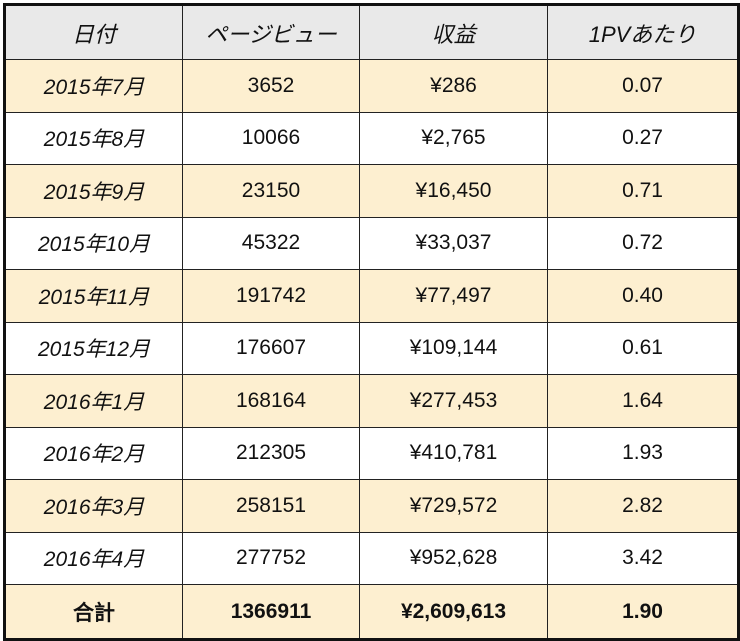  I want to click on header-pageviews: ページビュー, so click(271, 32).